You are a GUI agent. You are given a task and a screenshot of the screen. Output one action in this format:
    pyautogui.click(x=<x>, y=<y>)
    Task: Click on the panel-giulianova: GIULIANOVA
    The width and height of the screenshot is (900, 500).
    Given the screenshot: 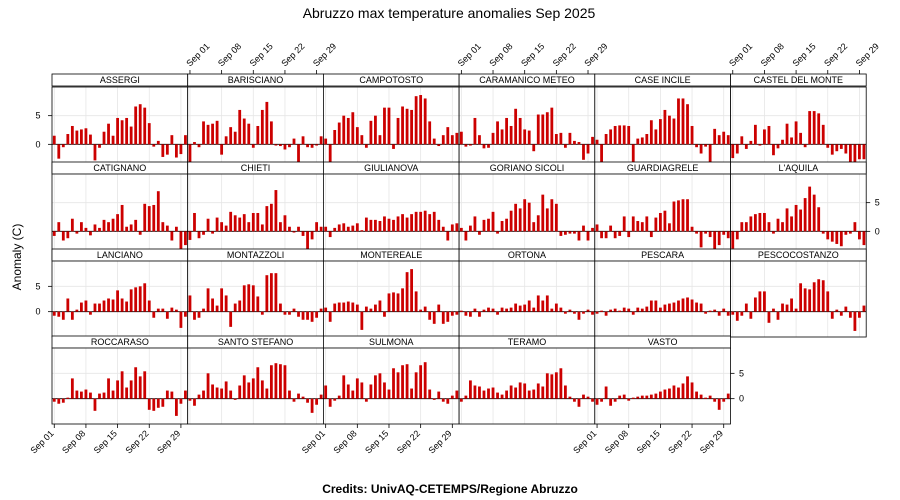 What is the action you would take?
    pyautogui.click(x=391, y=211)
    